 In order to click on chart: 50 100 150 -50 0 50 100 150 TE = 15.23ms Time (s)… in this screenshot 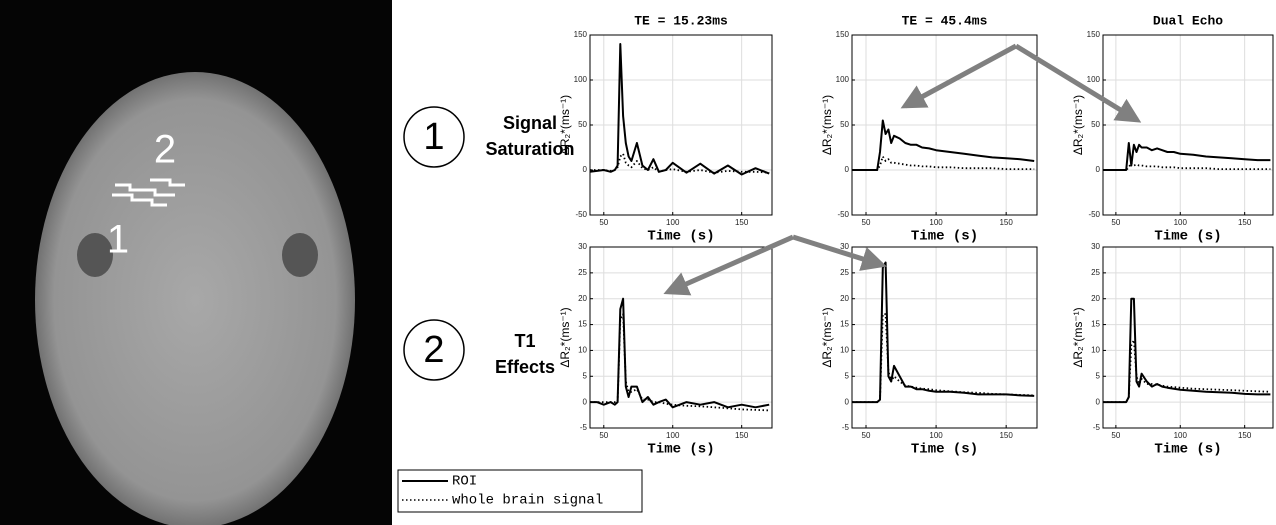, I will do `click(665, 129)`.